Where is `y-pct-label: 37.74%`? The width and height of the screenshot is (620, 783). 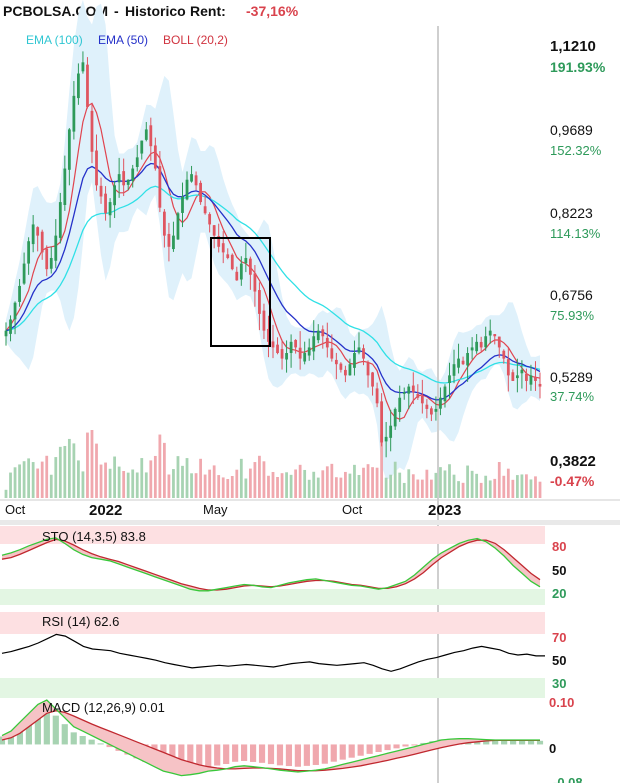 y-pct-label: 37.74% is located at coordinates (572, 396).